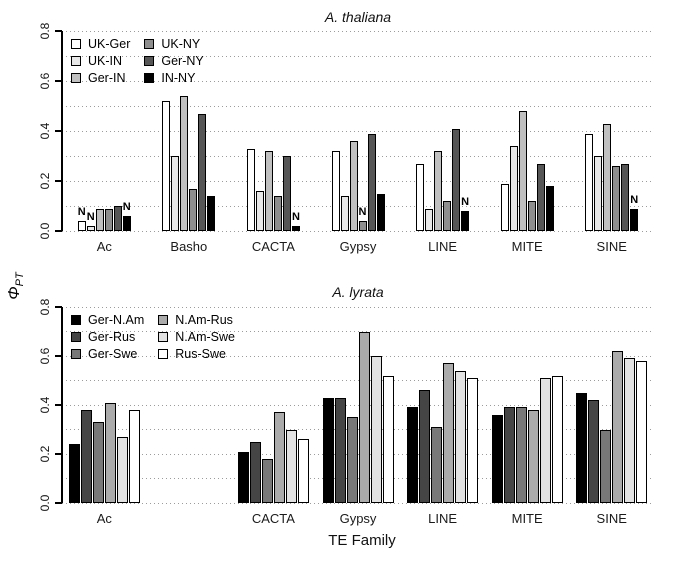 The height and width of the screenshot is (570, 685). Describe the element at coordinates (107, 354) in the screenshot. I see `legend-item-Ger-Swe: Ger-Swe` at that location.